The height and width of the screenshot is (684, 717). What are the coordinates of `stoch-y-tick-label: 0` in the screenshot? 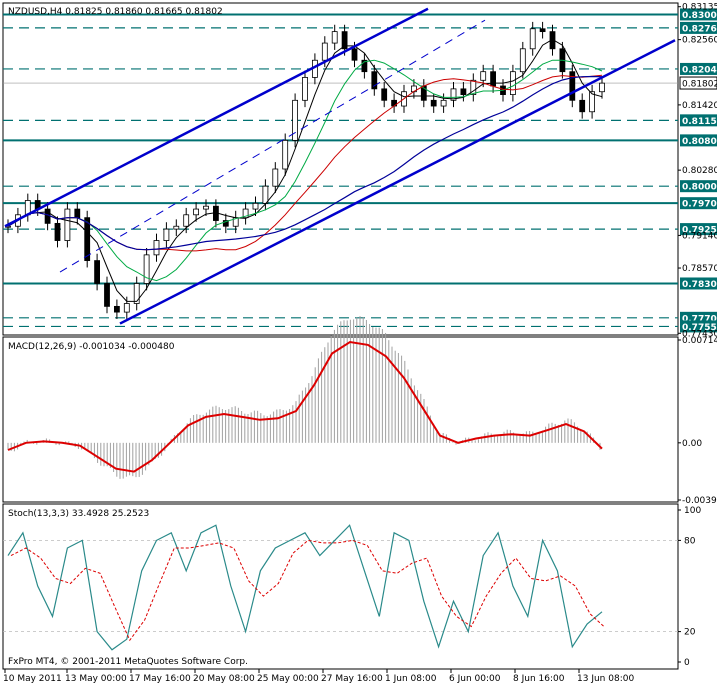 It's located at (687, 663).